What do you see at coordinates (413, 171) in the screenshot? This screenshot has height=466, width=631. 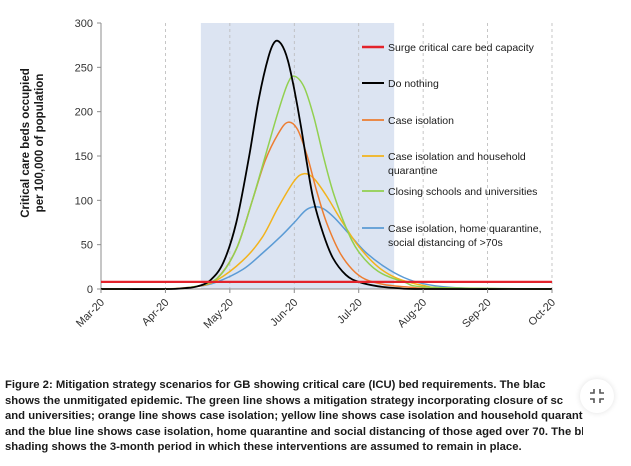 I see `legend-label-household: quarantine` at bounding box center [413, 171].